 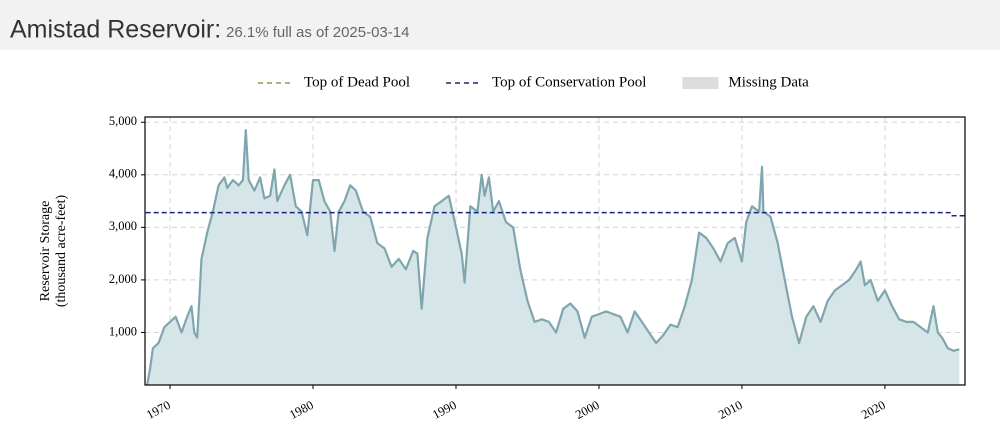 I want to click on conservation-pool-line, so click(x=555, y=214).